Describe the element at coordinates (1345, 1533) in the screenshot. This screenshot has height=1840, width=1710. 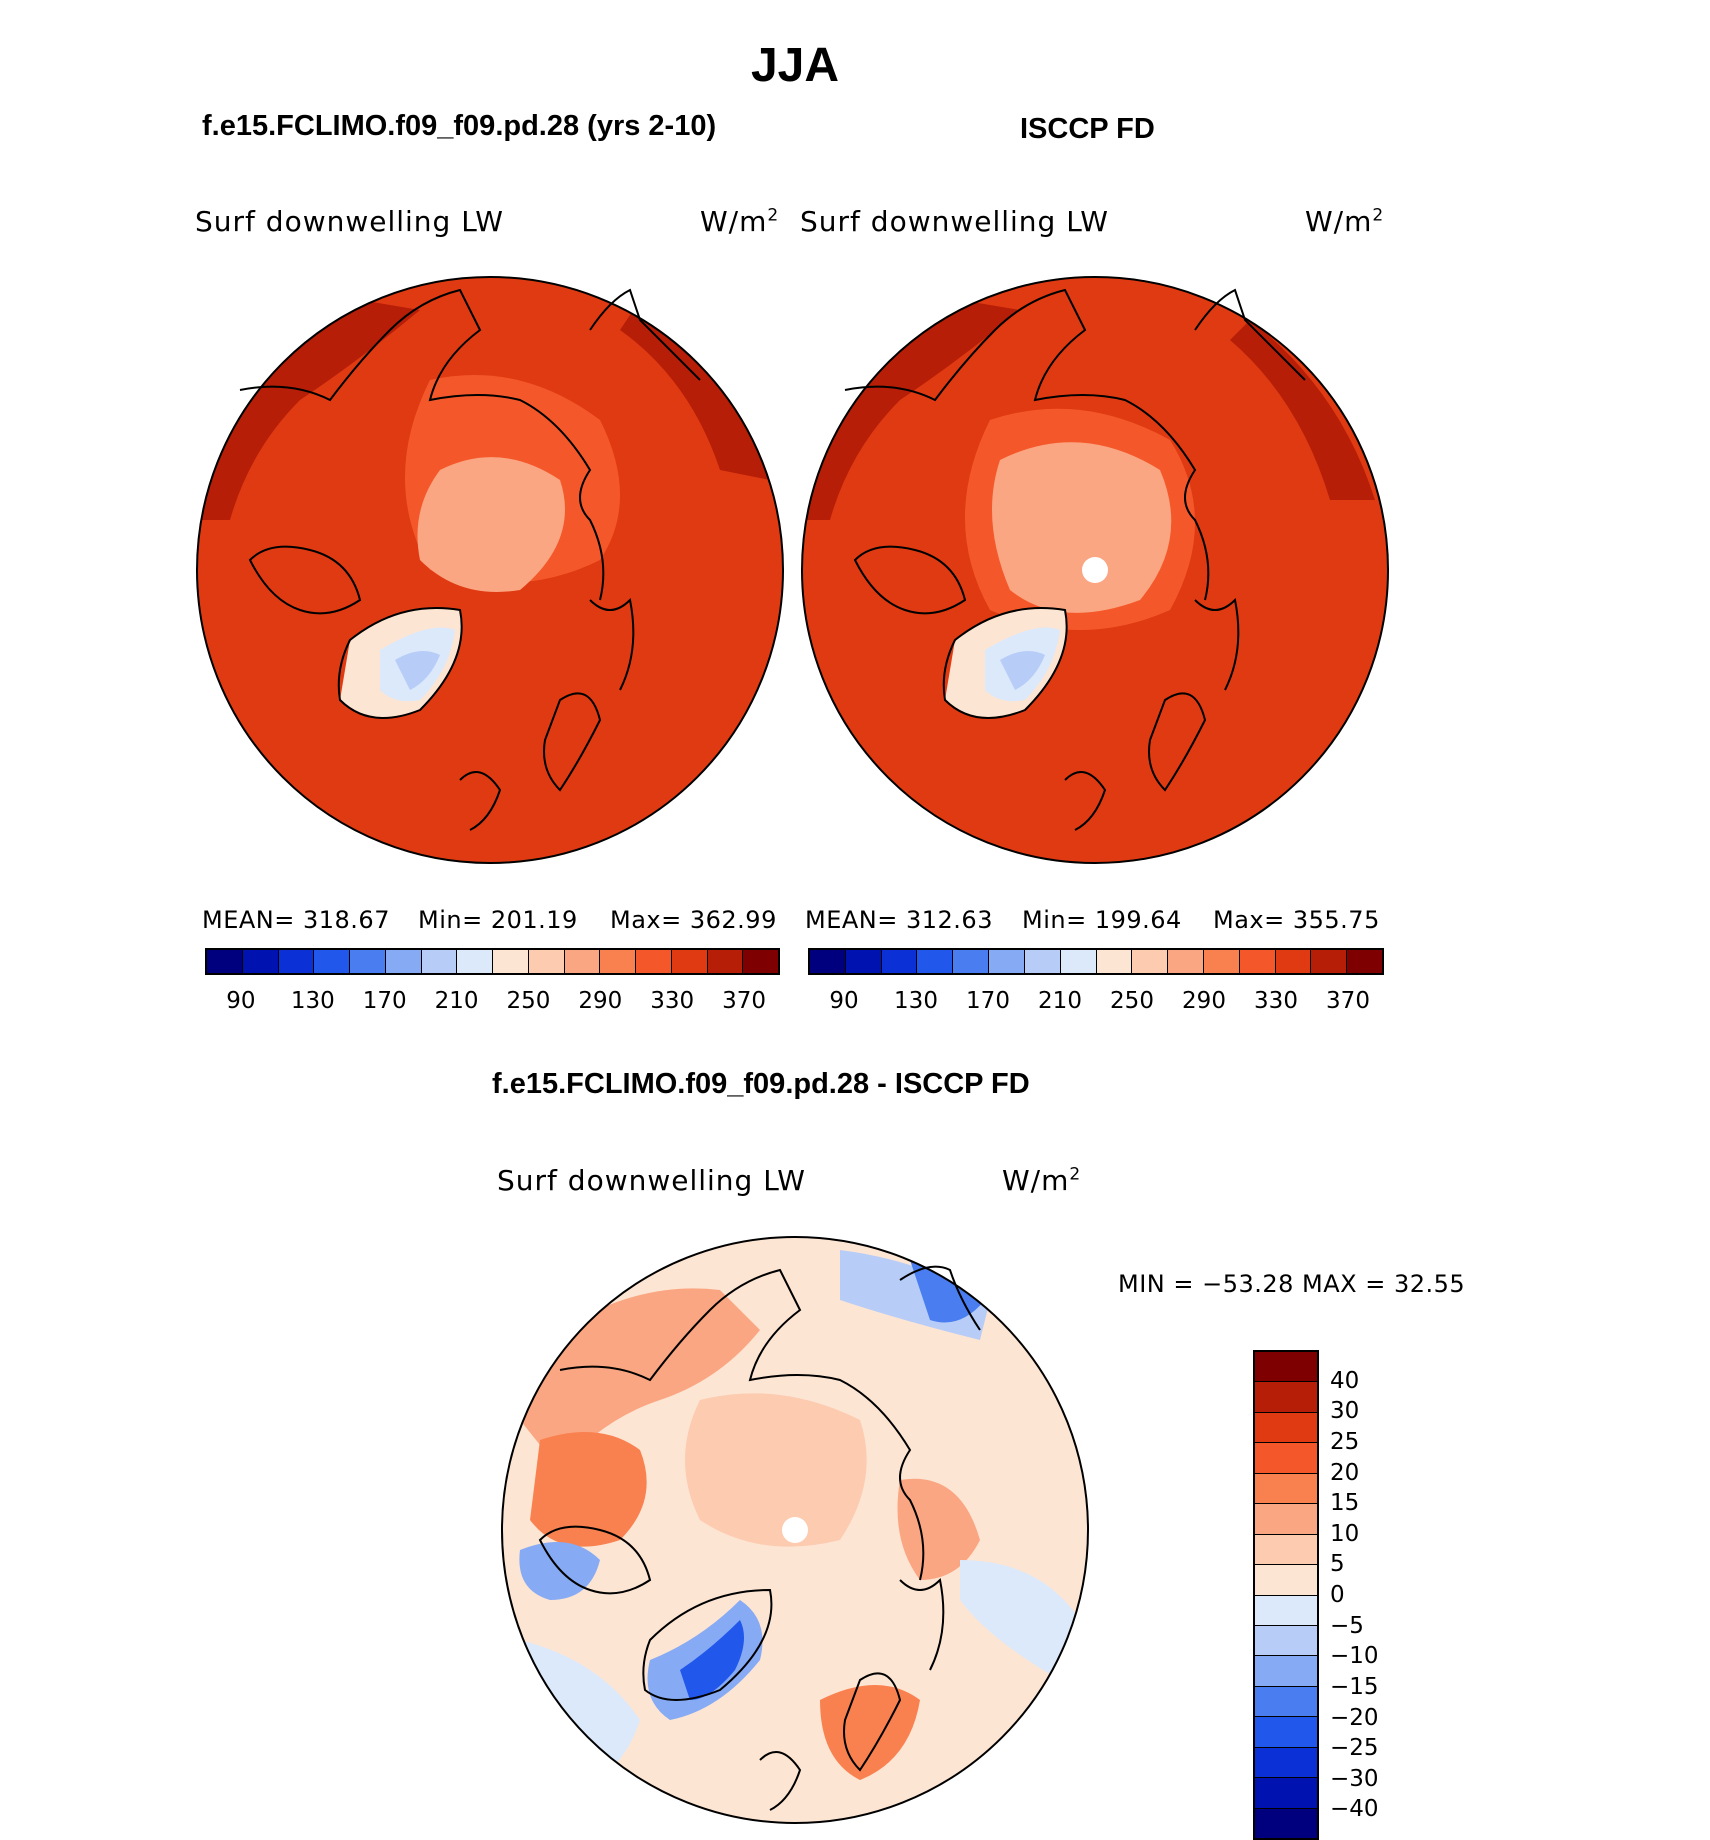
I see `diff-colorbar-tick-label: 10` at that location.